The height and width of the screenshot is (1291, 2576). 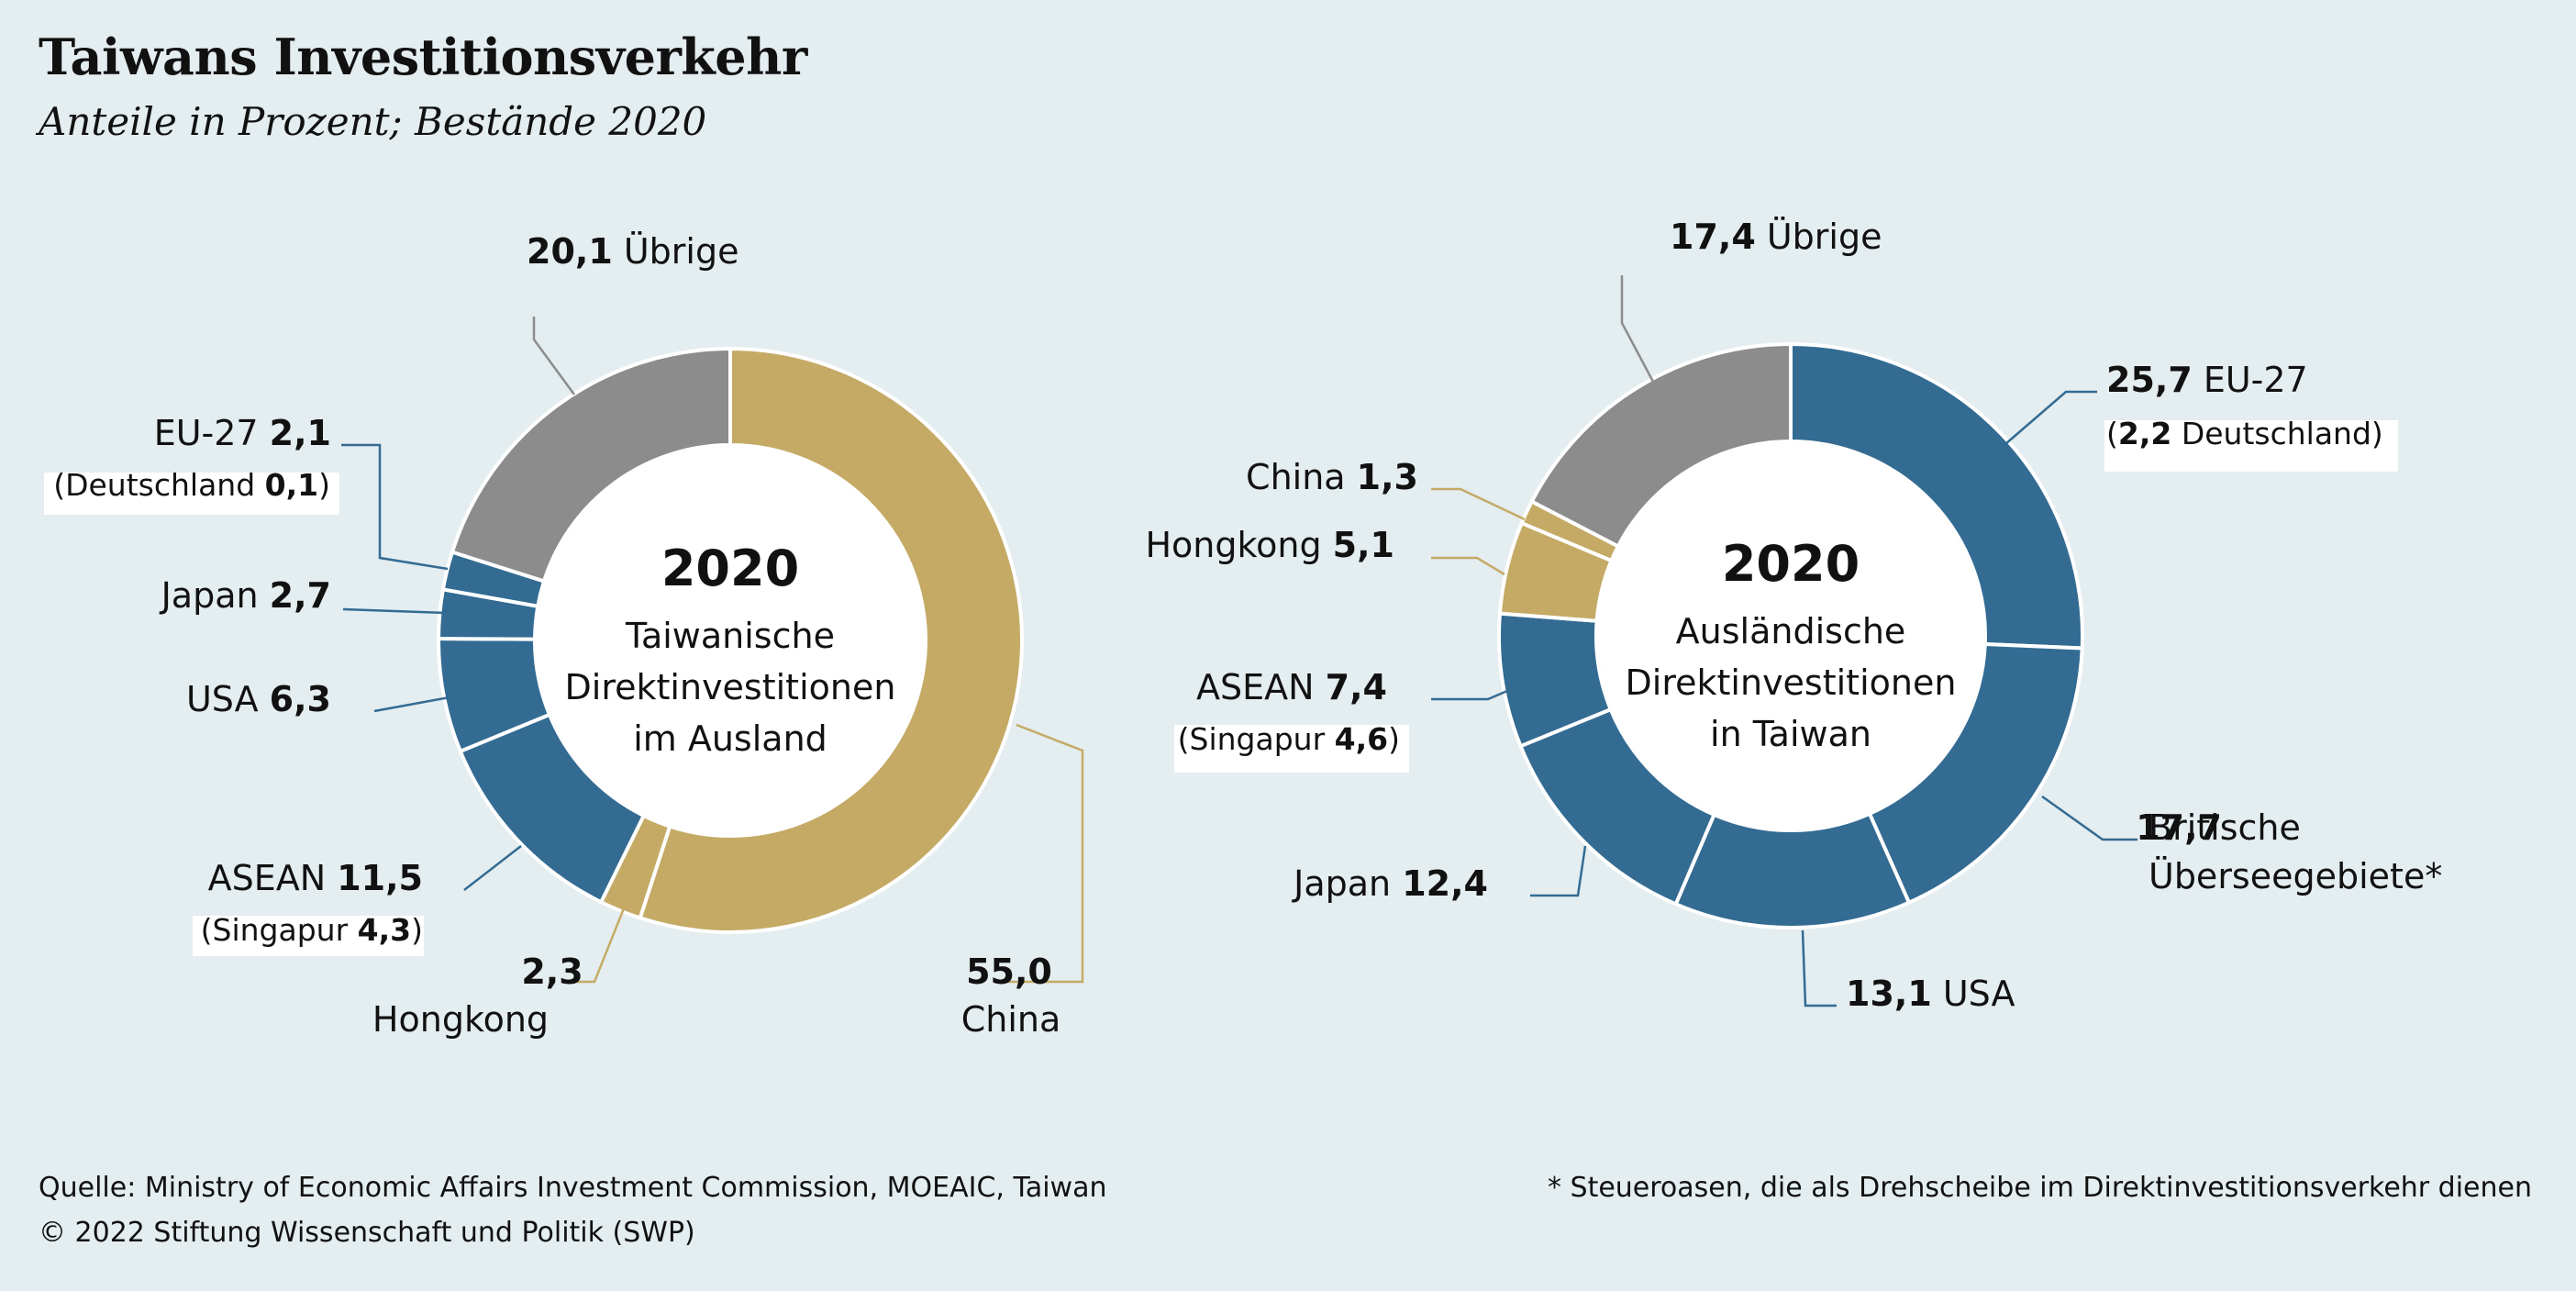 I want to click on slice-usa, so click(x=1792, y=870).